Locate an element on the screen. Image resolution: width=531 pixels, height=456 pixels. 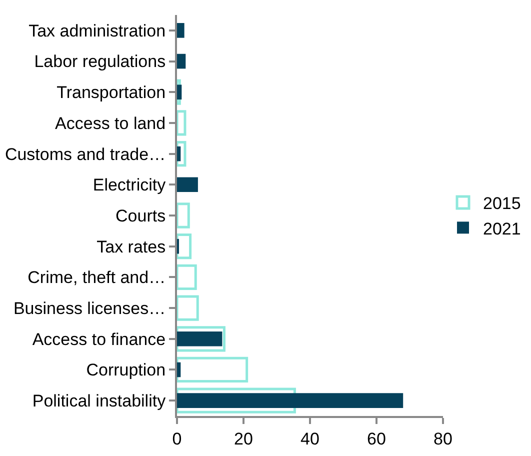
legend-label: 2015 is located at coordinates (502, 204).